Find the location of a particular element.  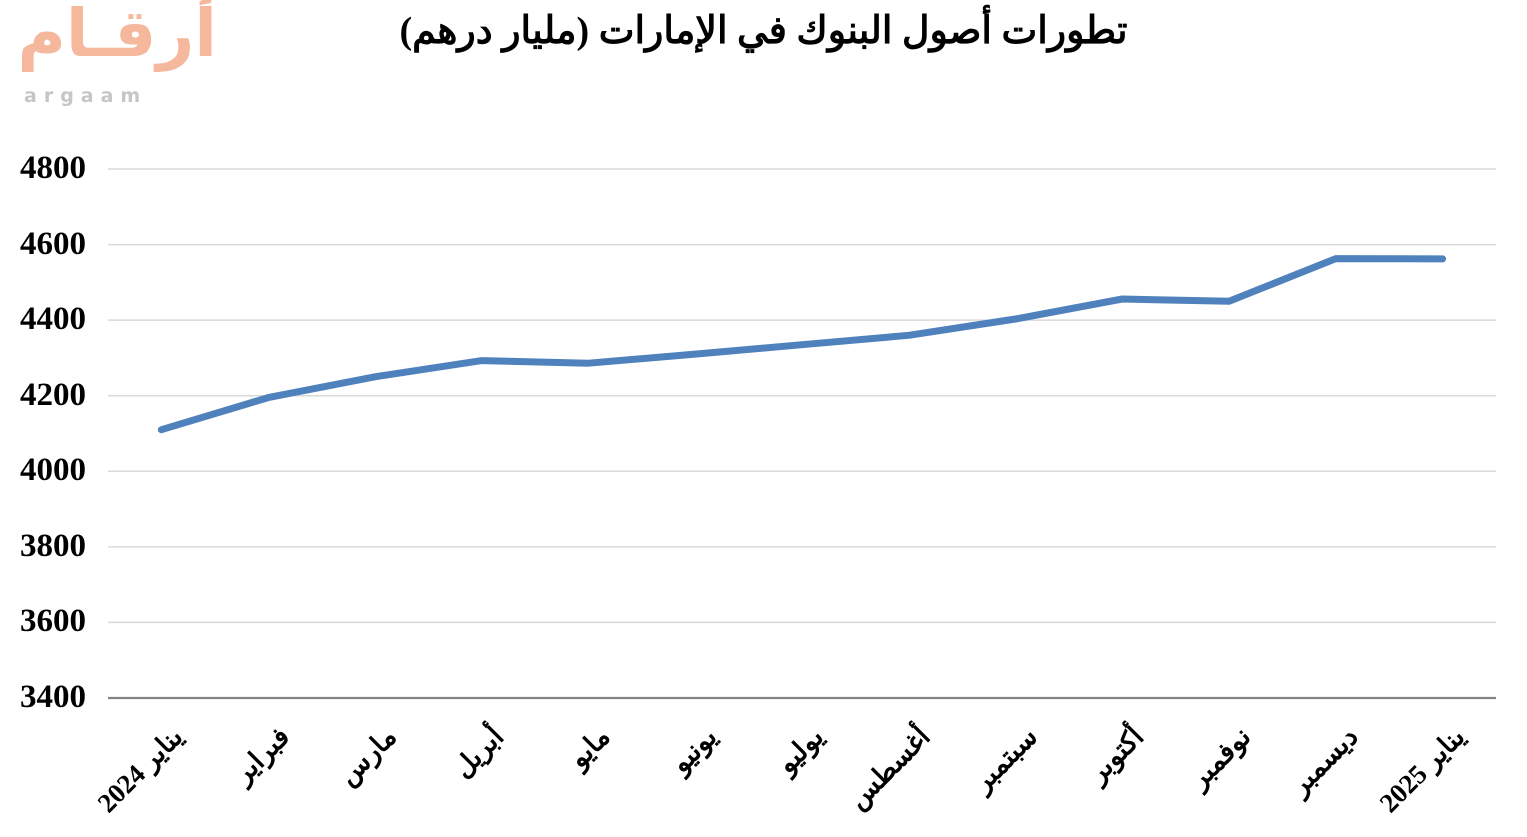

y-axis-tick-label: 4400 is located at coordinates (53, 318).